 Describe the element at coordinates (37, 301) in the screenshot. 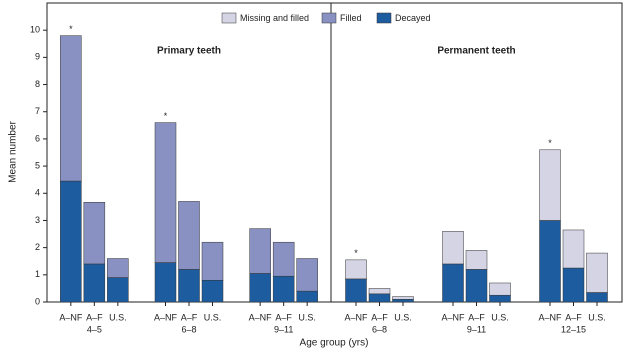

I see `y-tick-label: 0` at that location.